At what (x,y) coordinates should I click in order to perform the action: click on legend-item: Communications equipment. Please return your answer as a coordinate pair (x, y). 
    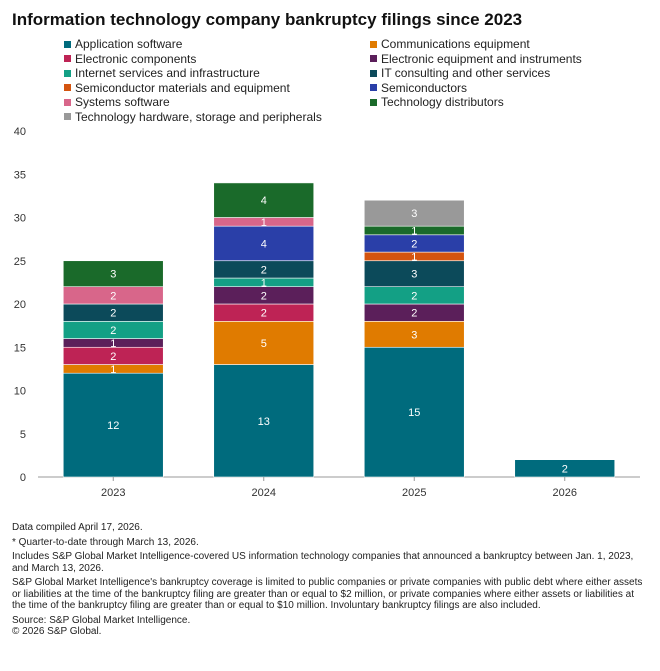
    Looking at the image, I should click on (450, 44).